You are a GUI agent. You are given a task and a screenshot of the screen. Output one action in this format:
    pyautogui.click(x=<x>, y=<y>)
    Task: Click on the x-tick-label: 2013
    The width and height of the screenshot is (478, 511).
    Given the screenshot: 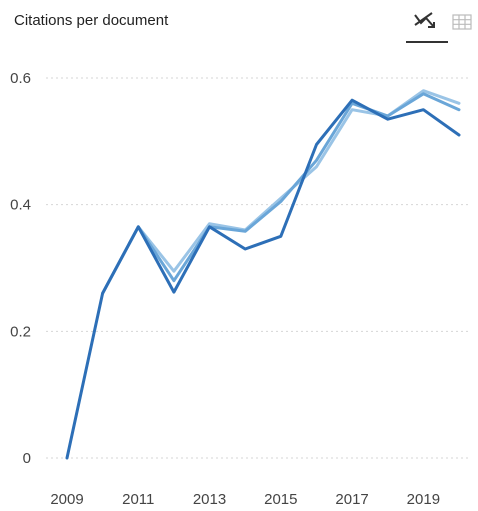 What is the action you would take?
    pyautogui.click(x=209, y=499)
    